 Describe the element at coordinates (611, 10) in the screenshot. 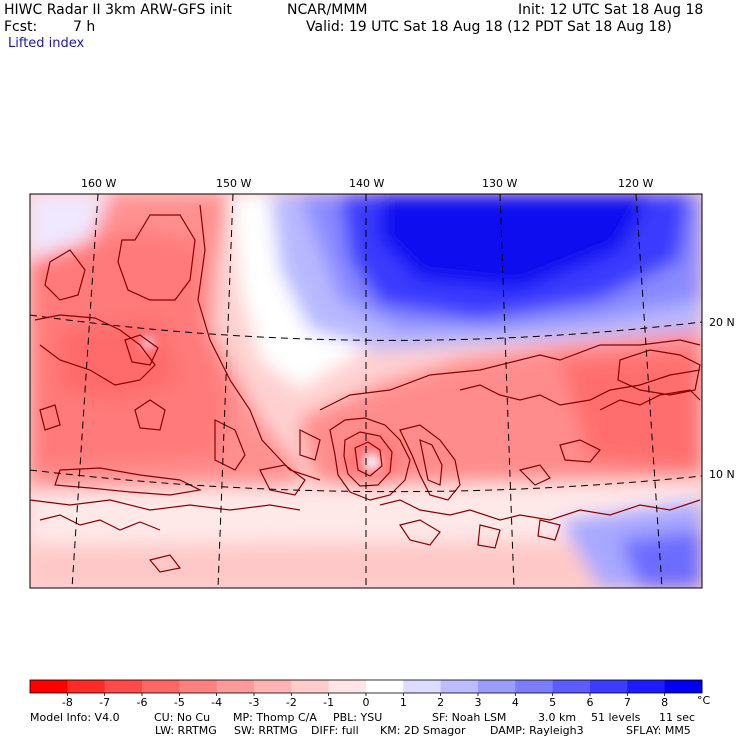

I see `init-time: Init: 12 UTC Sat 18 Aug 18` at that location.